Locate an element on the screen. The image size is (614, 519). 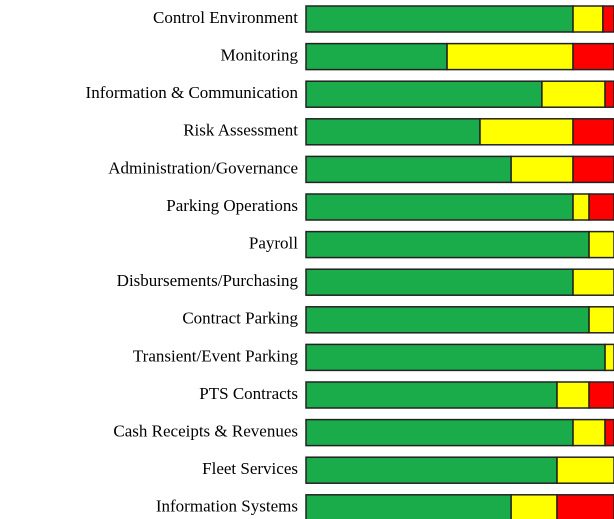
category-label: Transient/Event Parking is located at coordinates (216, 355).